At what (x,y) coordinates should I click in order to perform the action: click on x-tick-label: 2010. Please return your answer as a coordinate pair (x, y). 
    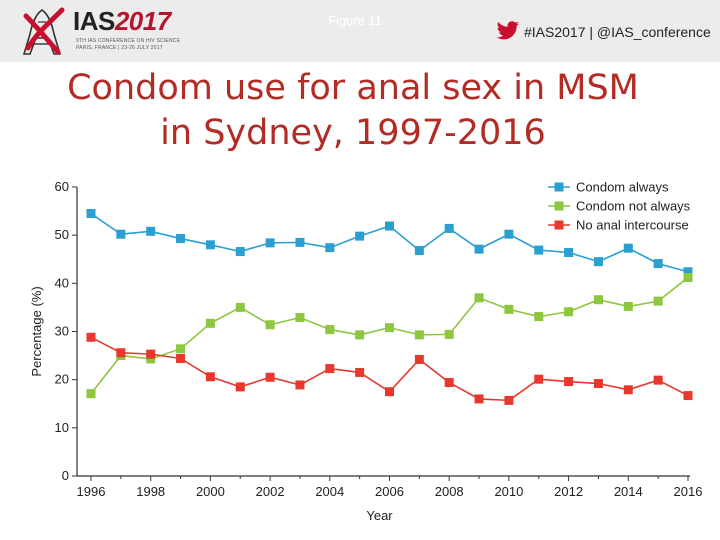
    Looking at the image, I should click on (508, 491).